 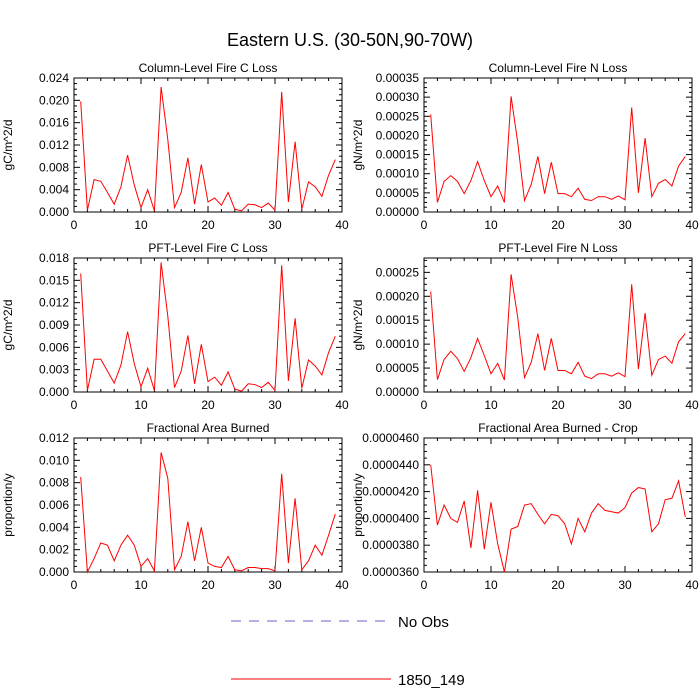 What do you see at coordinates (54, 280) in the screenshot?
I see `y-tick-label: 0.015` at bounding box center [54, 280].